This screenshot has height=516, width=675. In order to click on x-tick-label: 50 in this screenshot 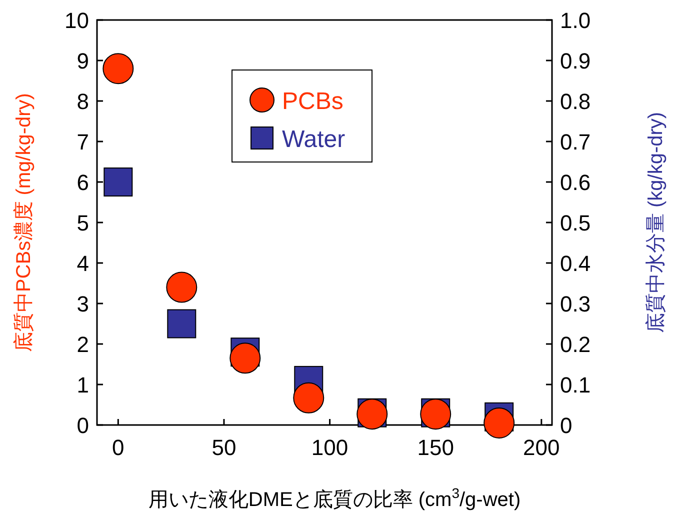, I will do `click(224, 447)`.